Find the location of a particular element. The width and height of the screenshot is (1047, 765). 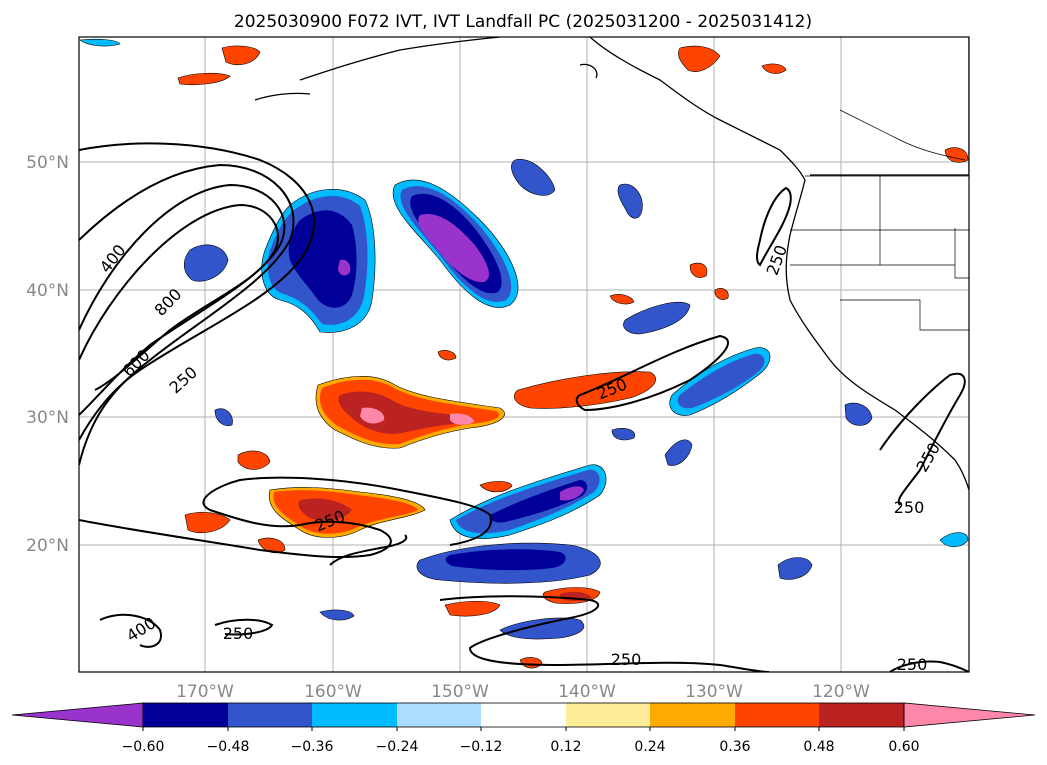

lat-tick-label: 20°N is located at coordinates (47, 546).